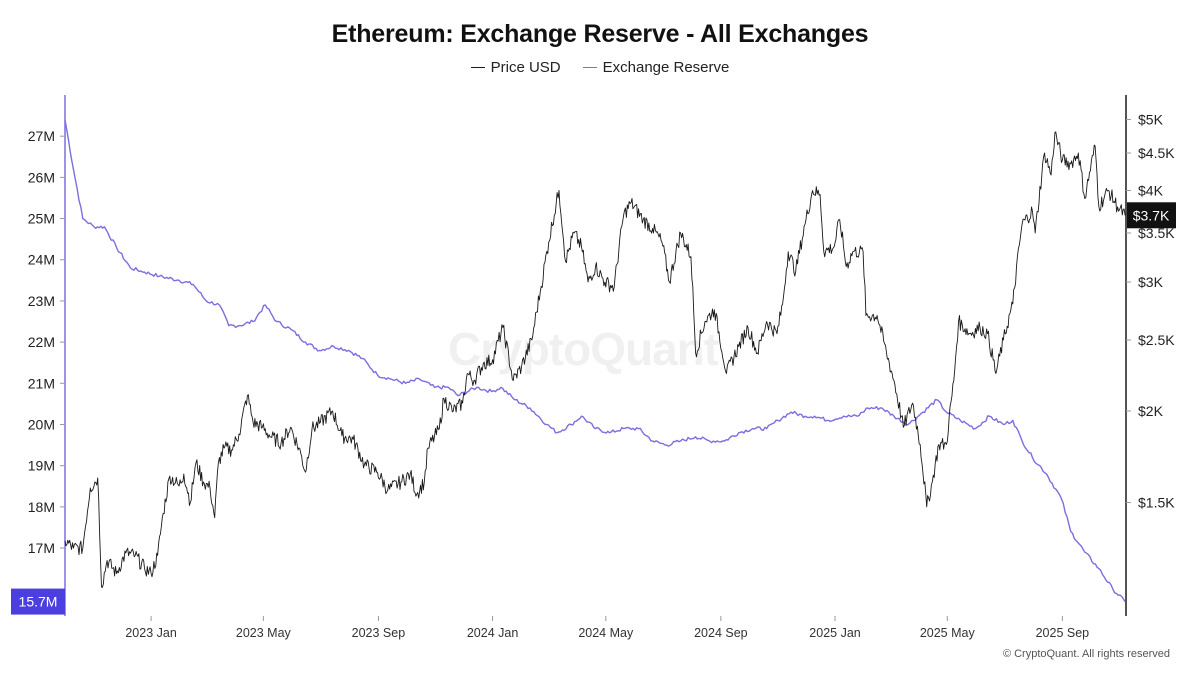 This screenshot has height=675, width=1200. What do you see at coordinates (666, 67) in the screenshot?
I see `legend-label-reserve: Exchange Reserve` at bounding box center [666, 67].